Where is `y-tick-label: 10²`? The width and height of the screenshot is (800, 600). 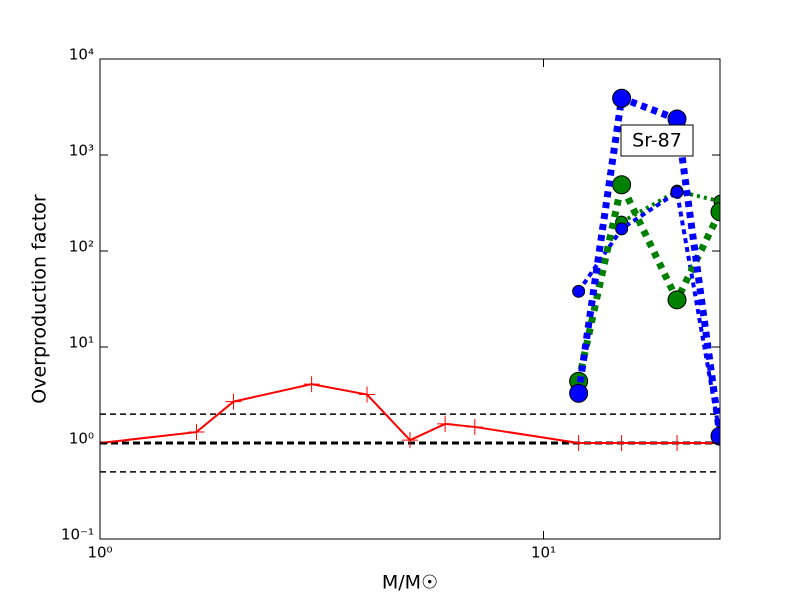 y-tick-label: 10² is located at coordinates (81, 247).